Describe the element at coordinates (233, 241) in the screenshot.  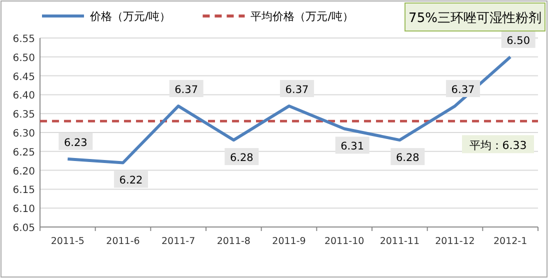
I see `x-tick-label: 2011-8` at that location.